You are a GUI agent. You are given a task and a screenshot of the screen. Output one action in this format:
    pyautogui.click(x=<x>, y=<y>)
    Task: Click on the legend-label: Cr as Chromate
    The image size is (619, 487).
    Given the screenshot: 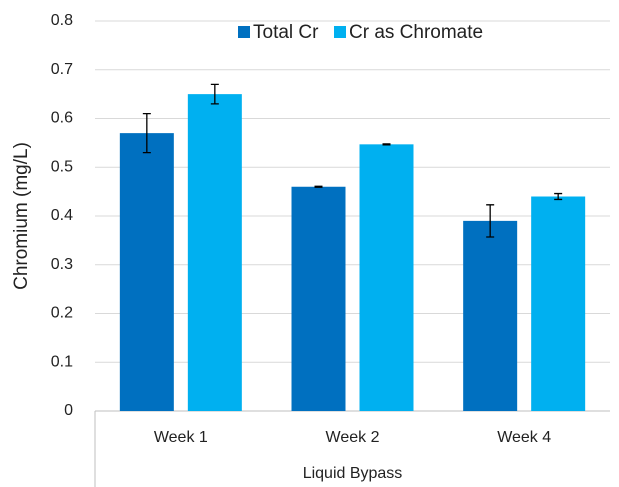 What is the action you would take?
    pyautogui.click(x=416, y=32)
    